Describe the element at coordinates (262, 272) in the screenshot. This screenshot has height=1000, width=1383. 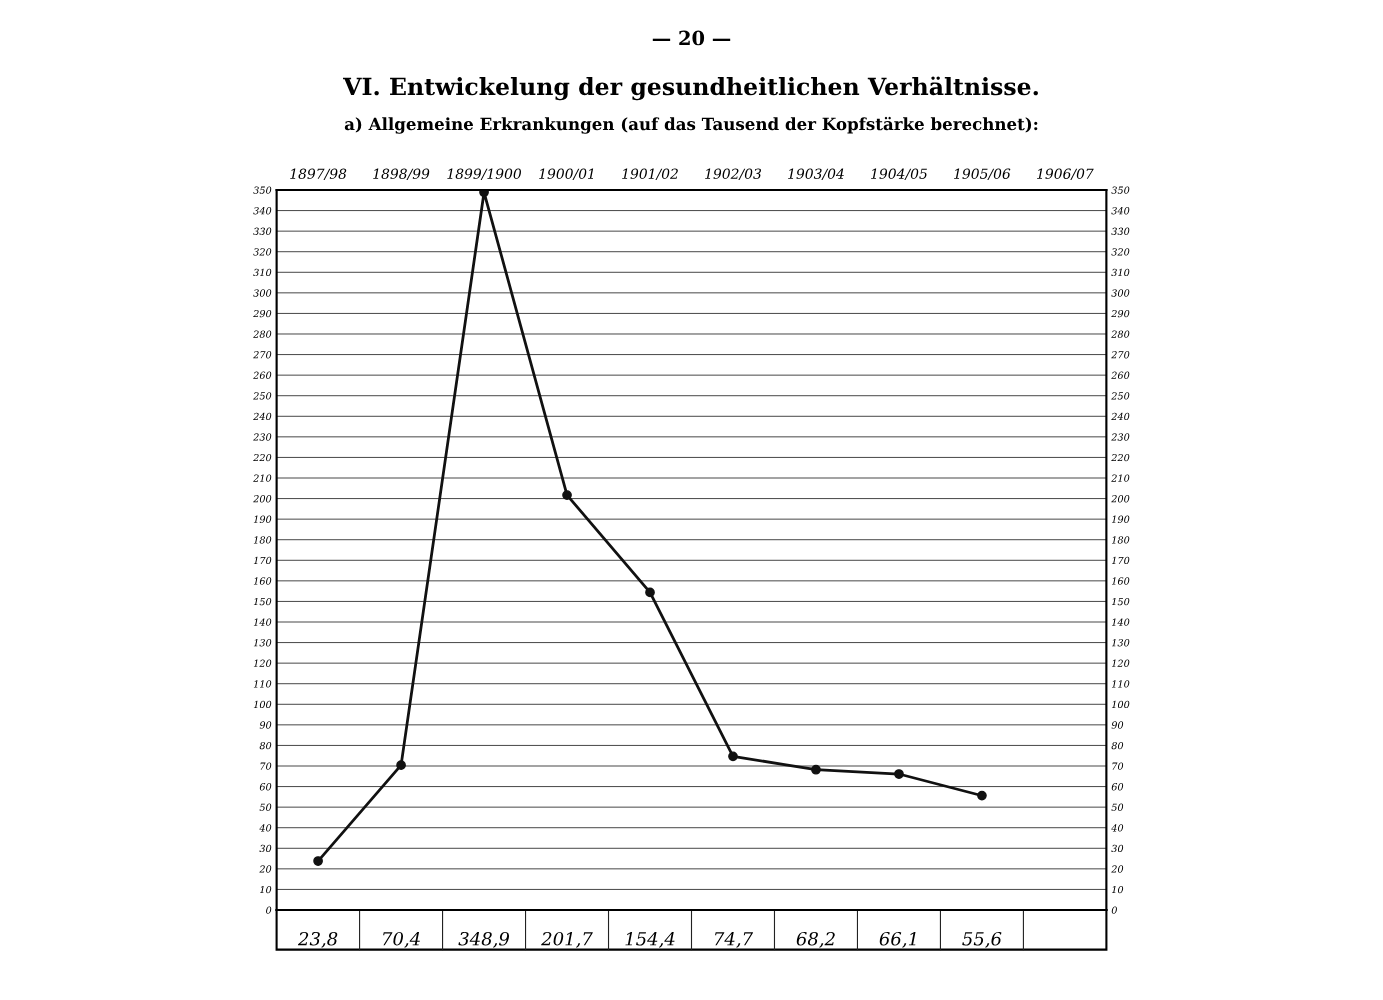
I see `y-tick-label: 310` at that location.